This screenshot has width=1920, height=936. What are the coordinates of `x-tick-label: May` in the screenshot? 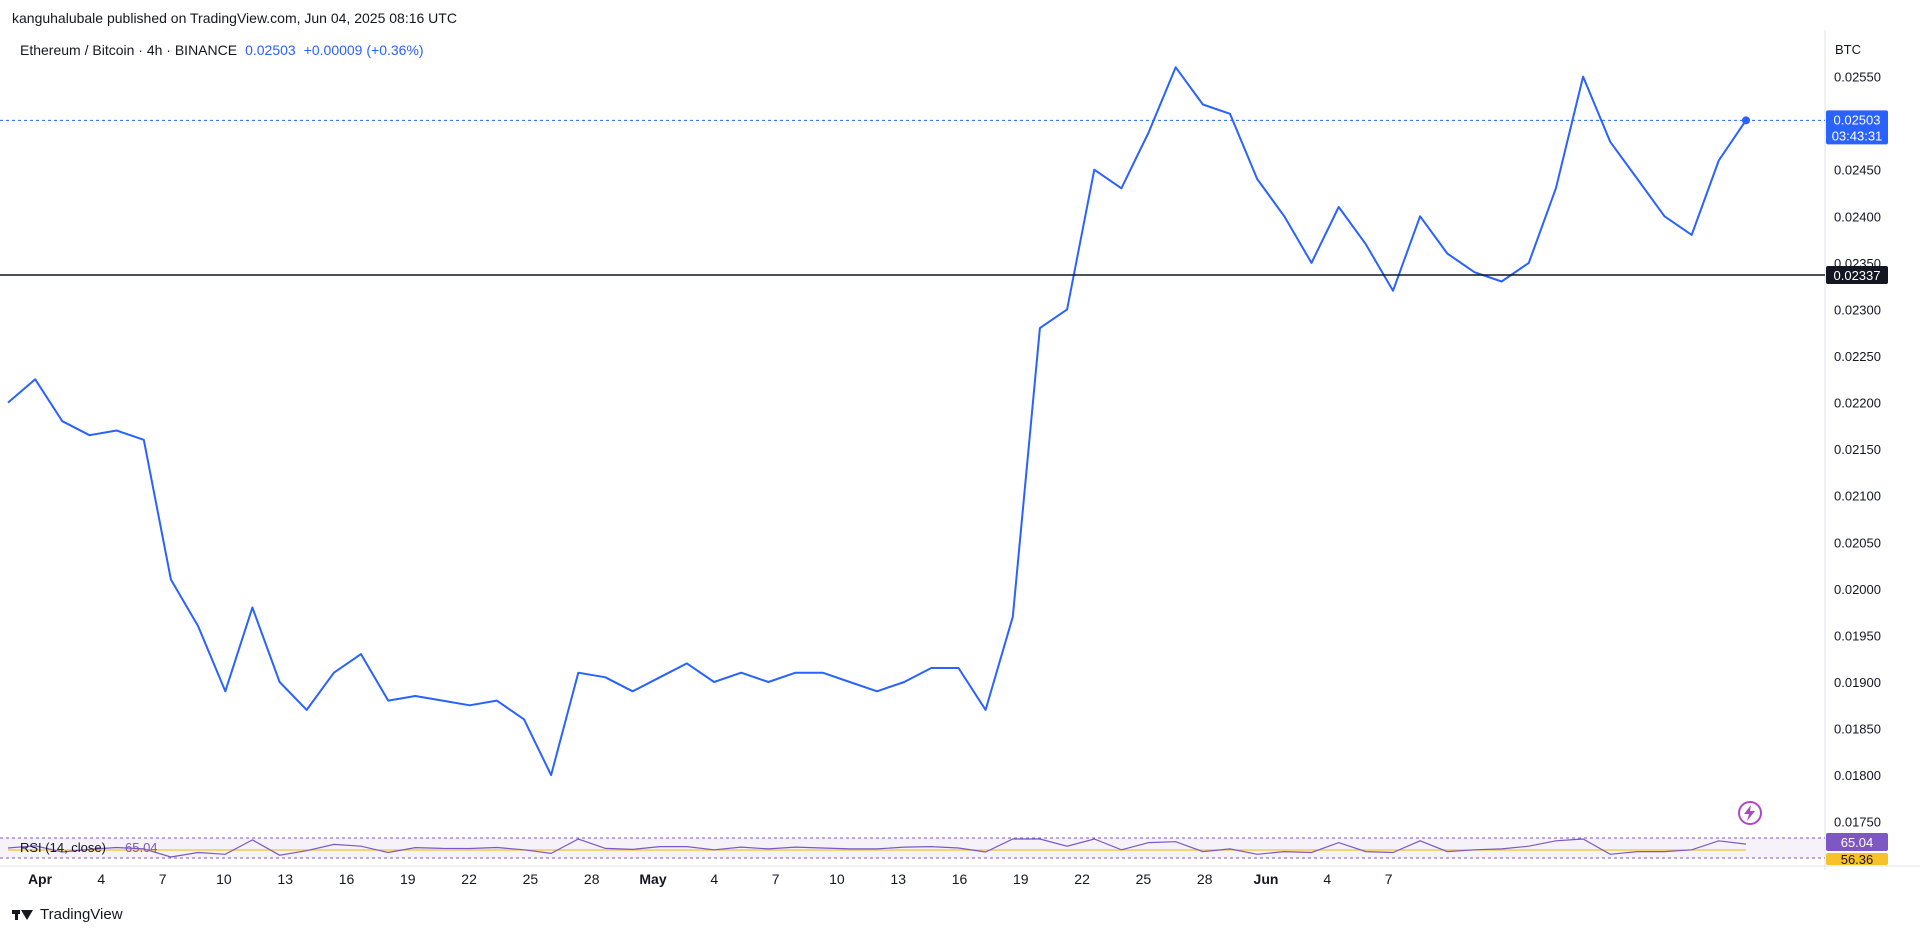 It's located at (652, 879).